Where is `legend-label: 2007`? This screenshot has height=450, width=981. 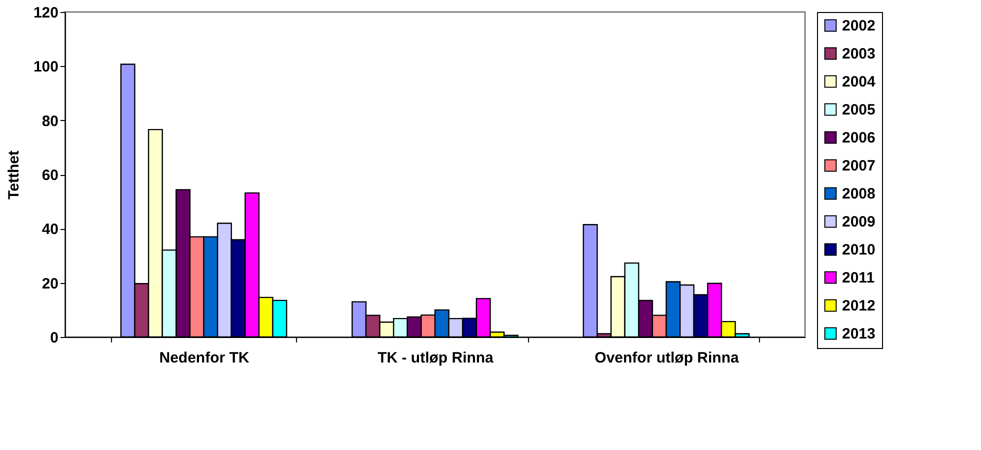
legend-label: 2007 is located at coordinates (859, 166).